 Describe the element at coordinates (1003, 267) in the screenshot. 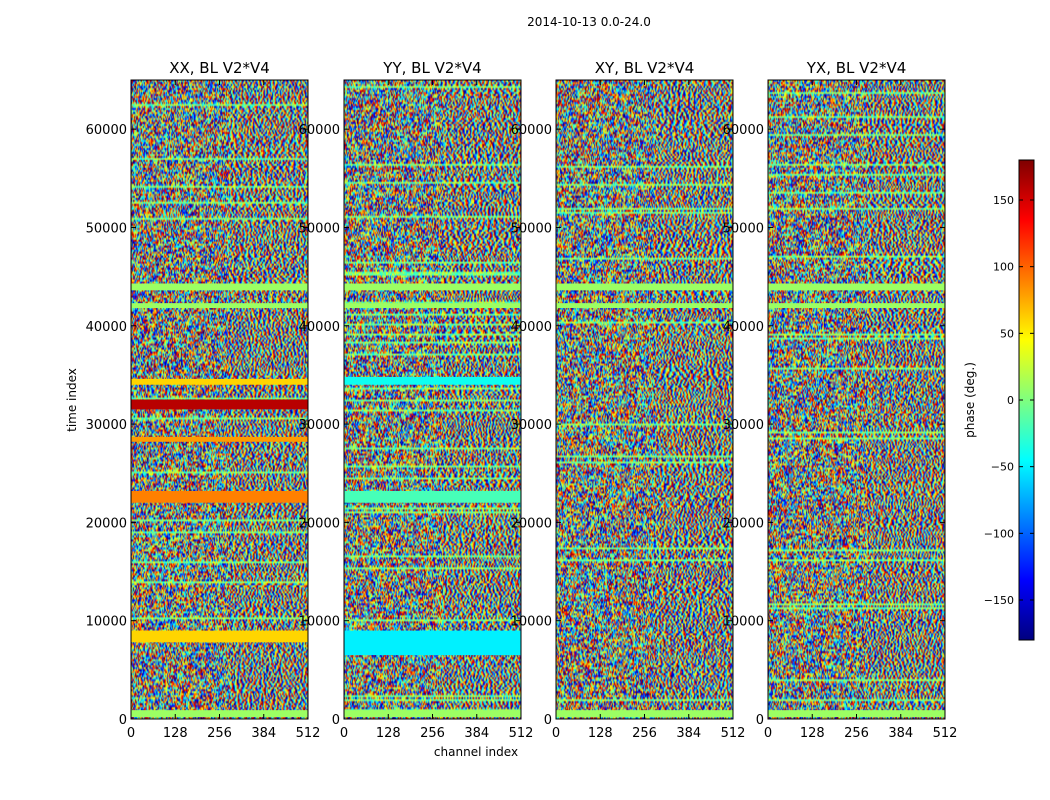

I see `colorbar-tick-label: 100` at that location.